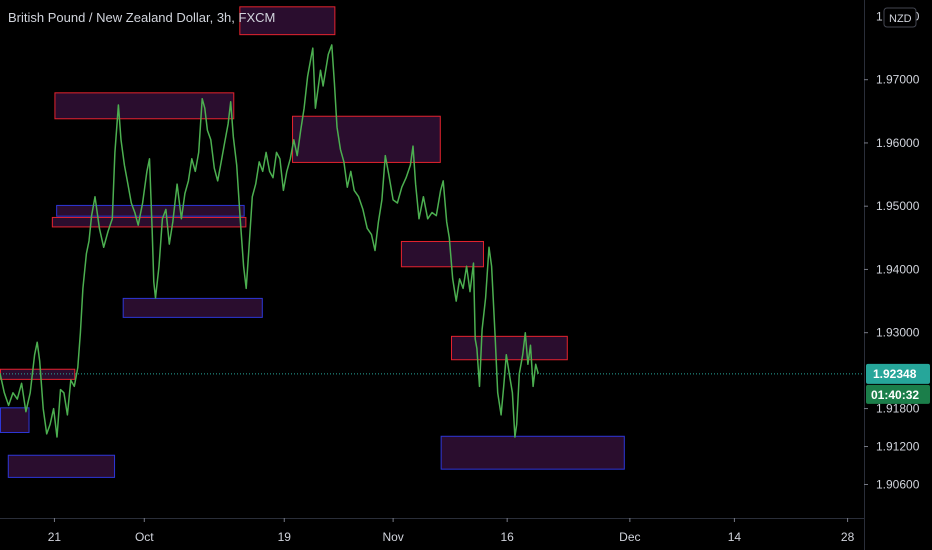 The image size is (932, 550). What do you see at coordinates (629, 537) in the screenshot?
I see `x-tick-label: Dec` at bounding box center [629, 537].